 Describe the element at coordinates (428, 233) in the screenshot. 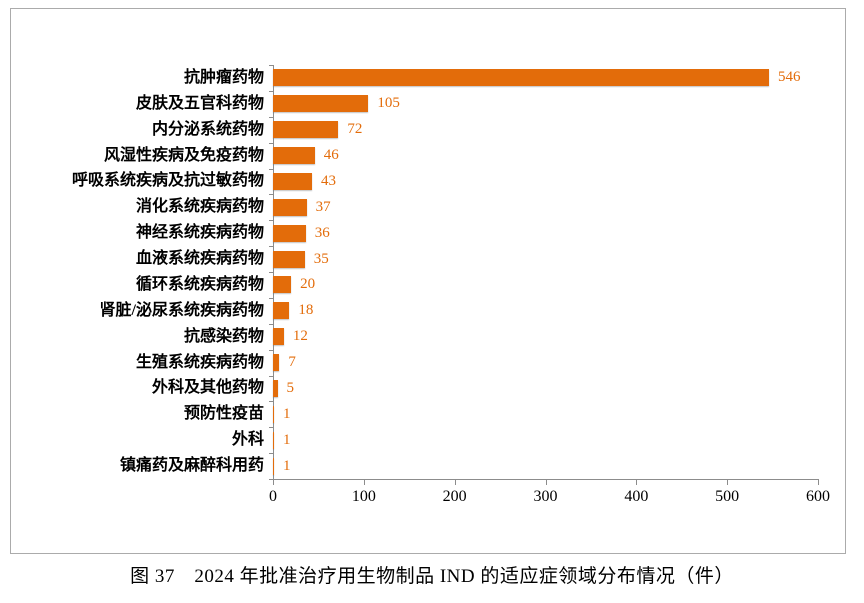

I see `bar-row: 神经系统疾病药物 36` at that location.